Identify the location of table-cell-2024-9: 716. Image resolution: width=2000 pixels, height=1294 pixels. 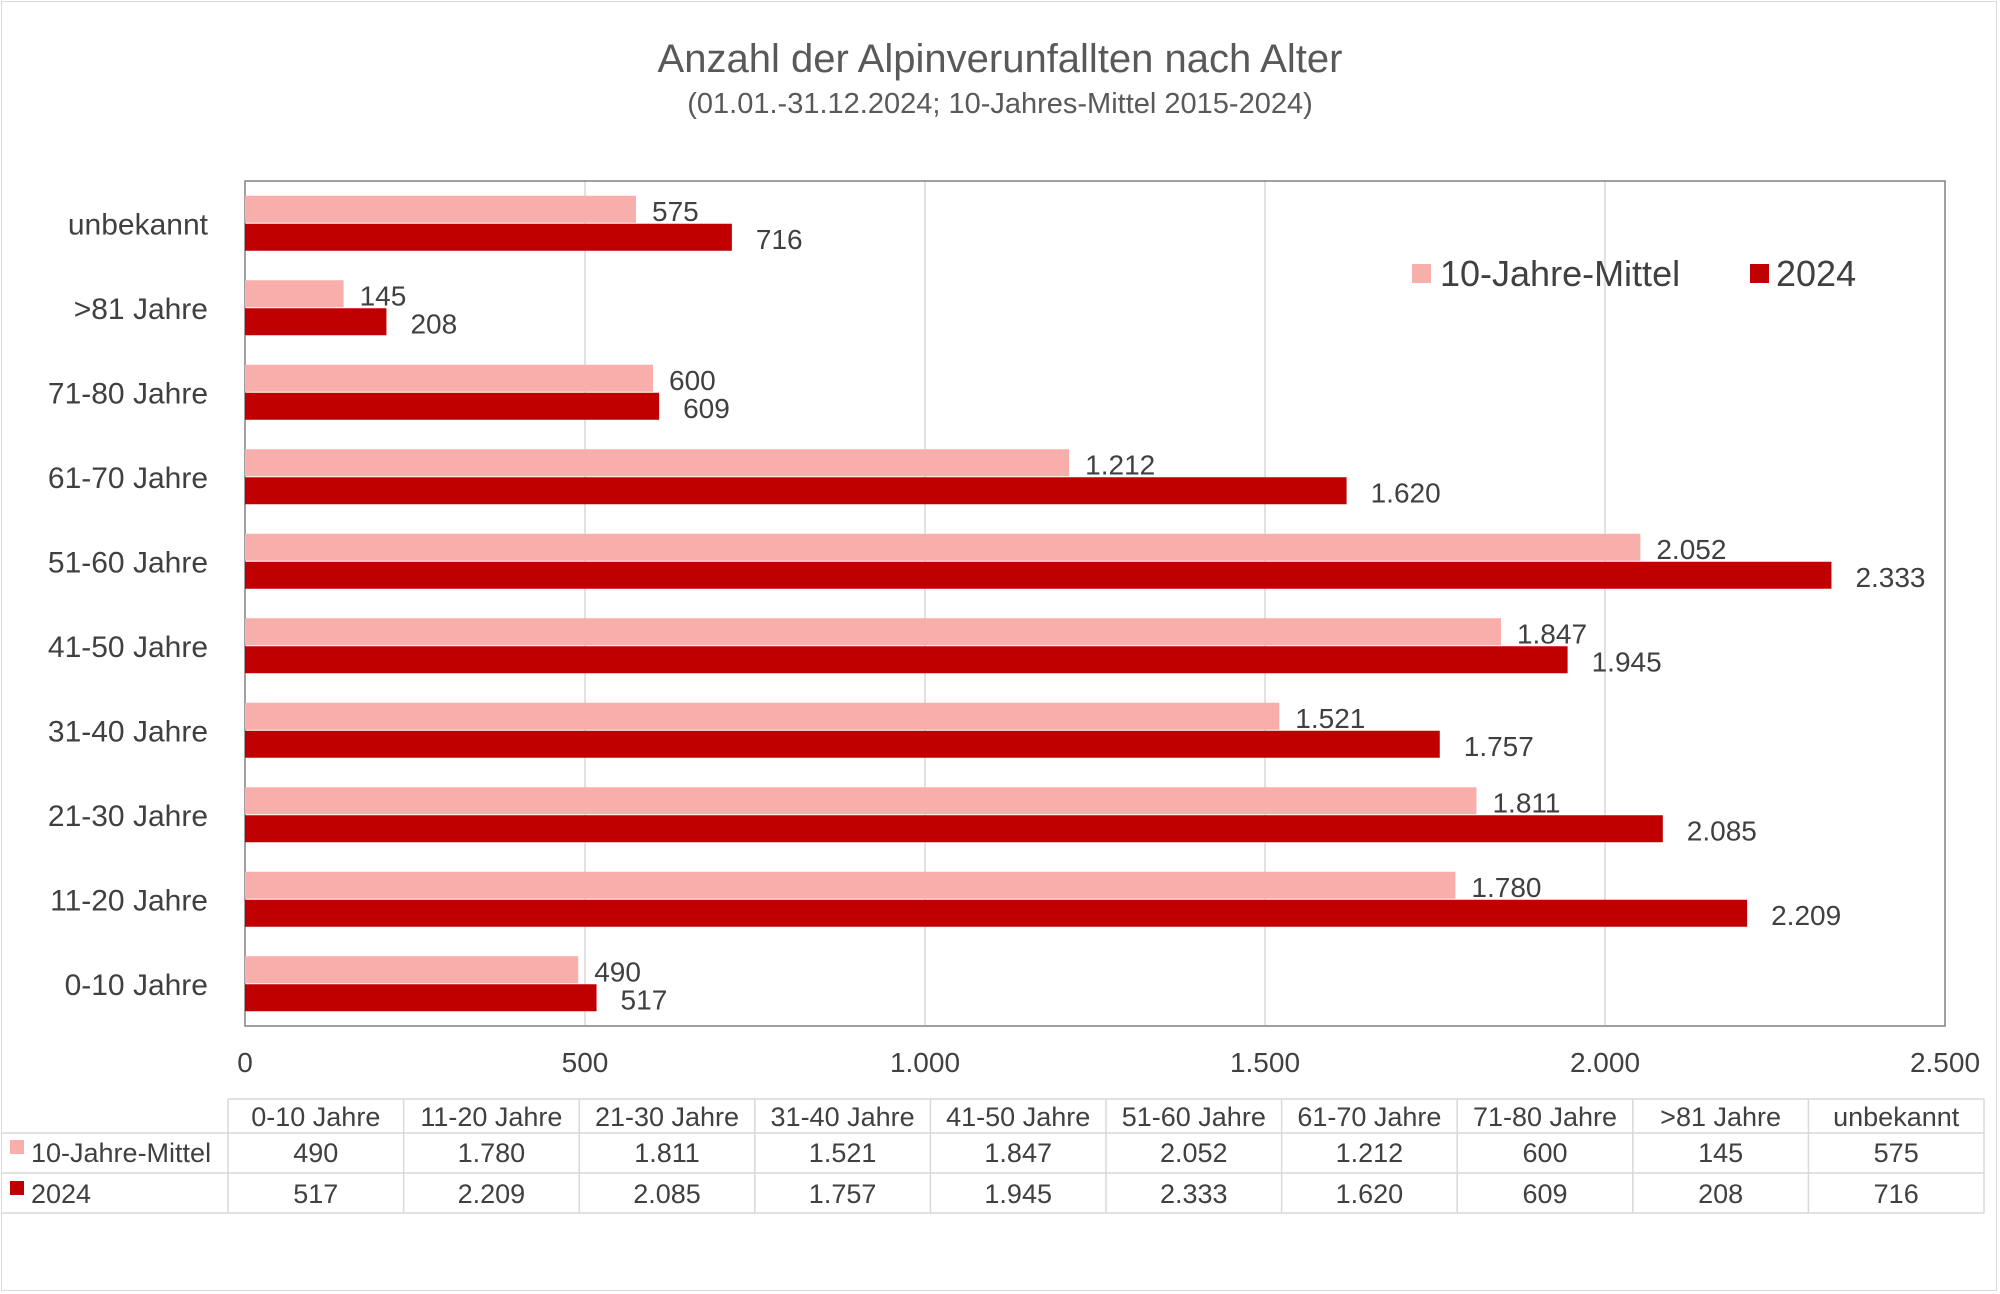
(1896, 1194).